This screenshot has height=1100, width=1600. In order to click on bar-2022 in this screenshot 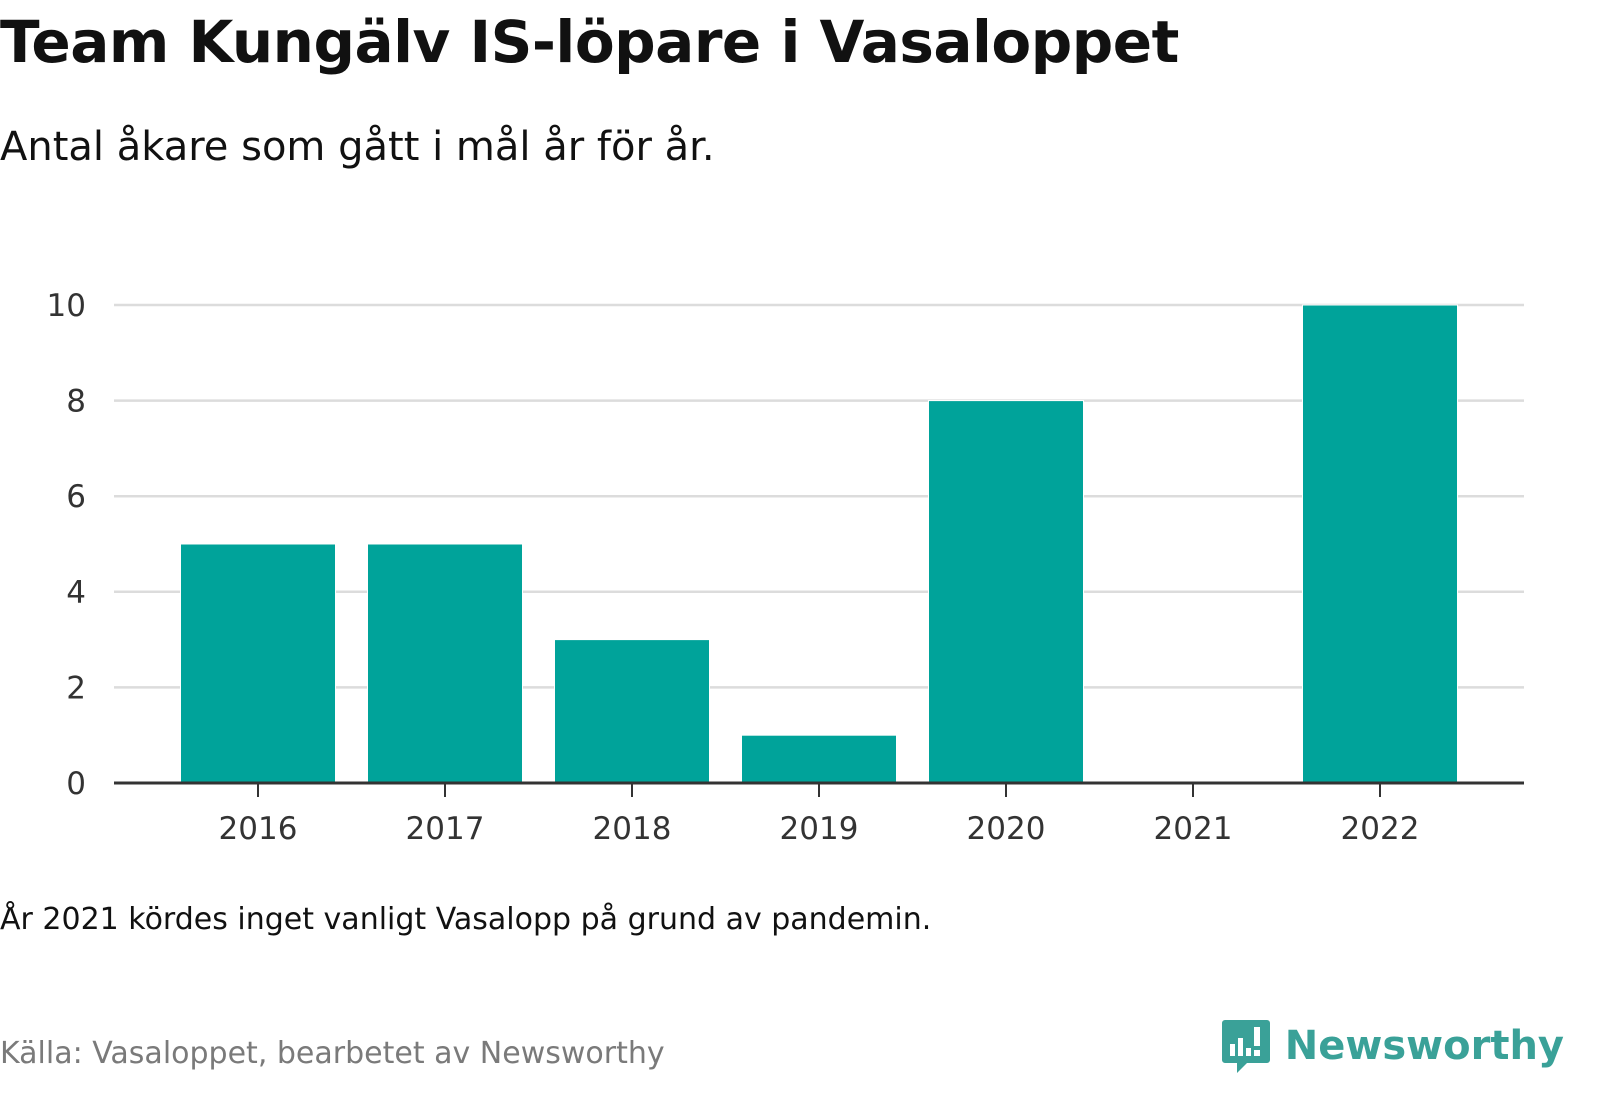, I will do `click(1380, 544)`.